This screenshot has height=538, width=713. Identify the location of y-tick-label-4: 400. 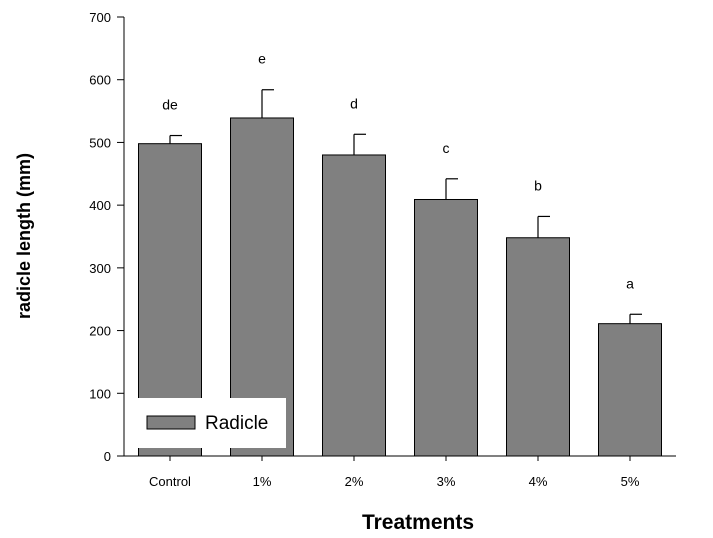
(100, 205).